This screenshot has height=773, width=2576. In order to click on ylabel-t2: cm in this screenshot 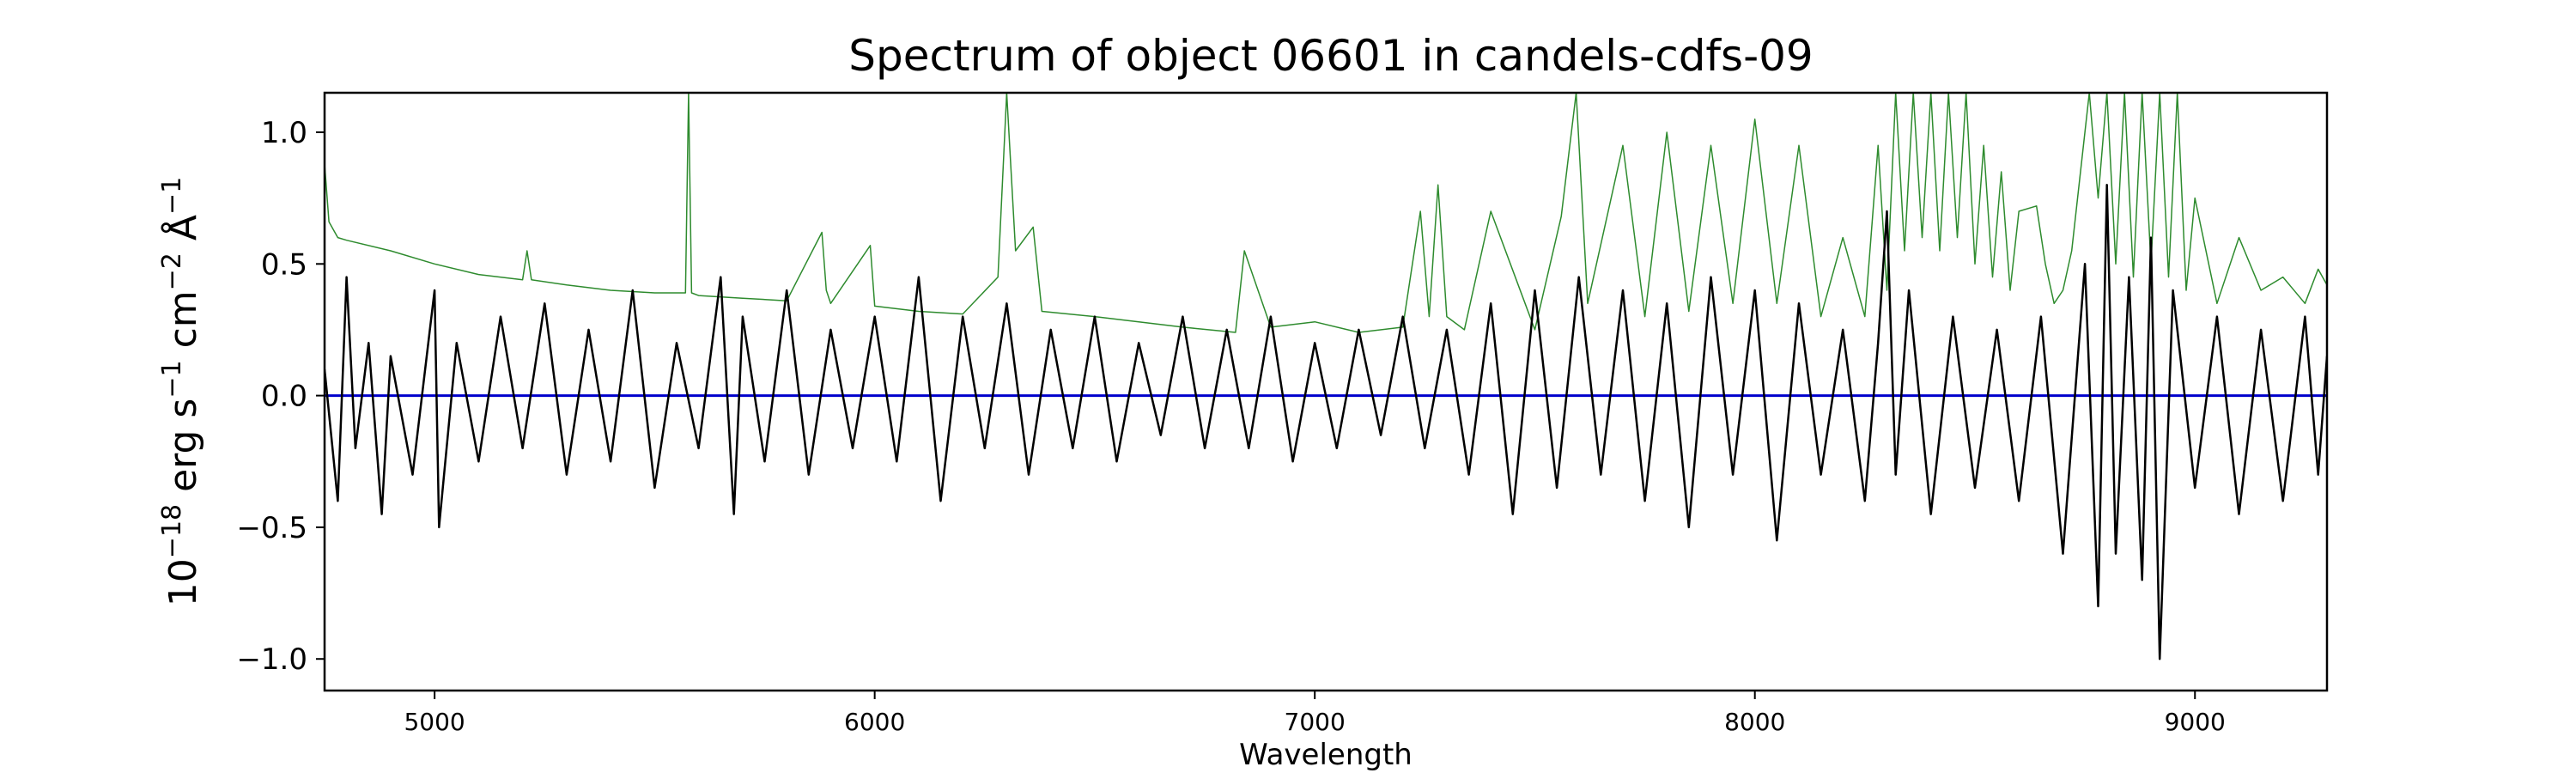, I will do `click(183, 325)`.